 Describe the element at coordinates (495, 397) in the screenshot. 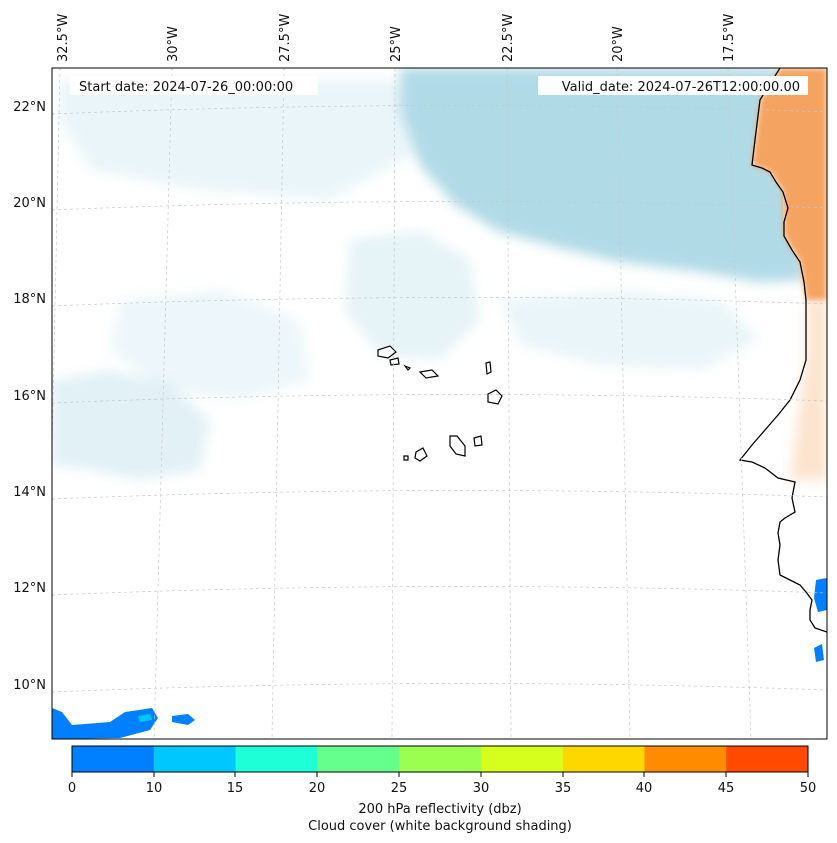

I see `island-boa-vista` at that location.